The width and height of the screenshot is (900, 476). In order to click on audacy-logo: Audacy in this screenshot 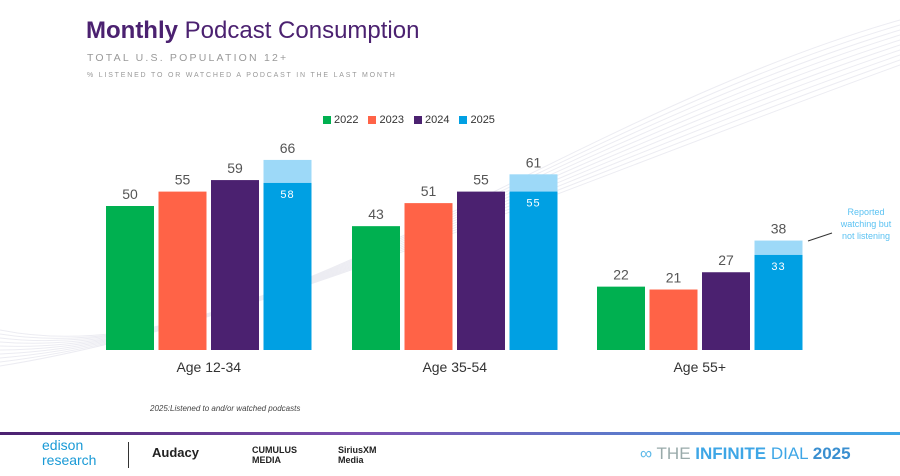, I will do `click(175, 452)`.